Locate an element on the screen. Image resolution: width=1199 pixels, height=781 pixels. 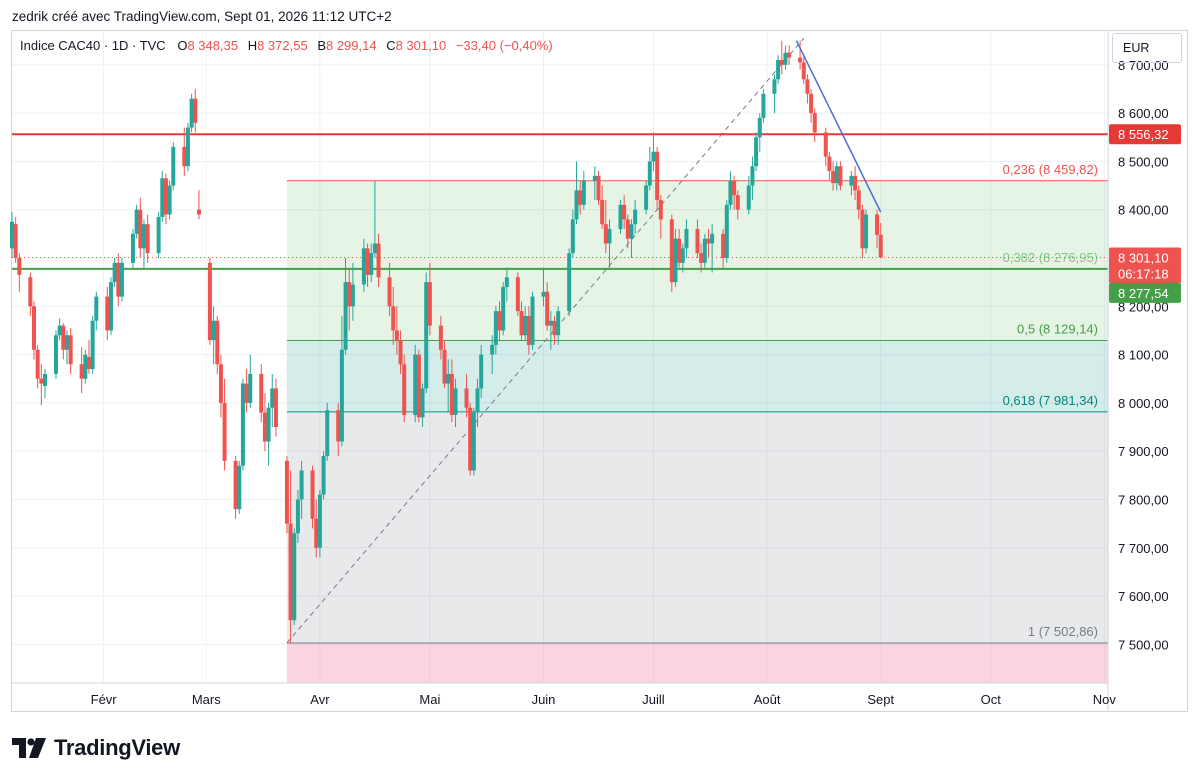
time-tick-label: Mars is located at coordinates (206, 699).